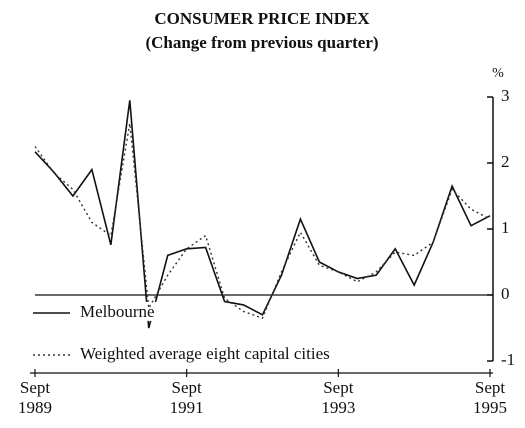 This screenshot has width=525, height=428. Describe the element at coordinates (505, 95) in the screenshot. I see `y-tick-label: 3` at that location.